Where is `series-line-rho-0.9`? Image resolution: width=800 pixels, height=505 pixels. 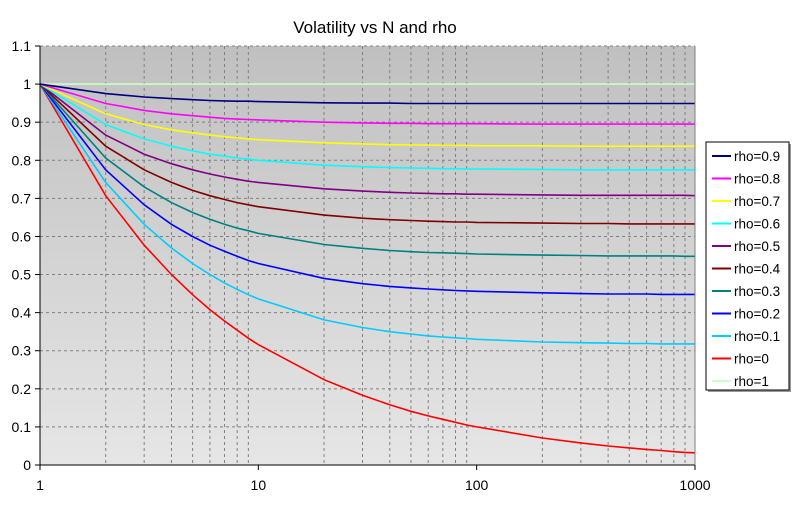
series-line-rho-0.9 is located at coordinates (367, 94).